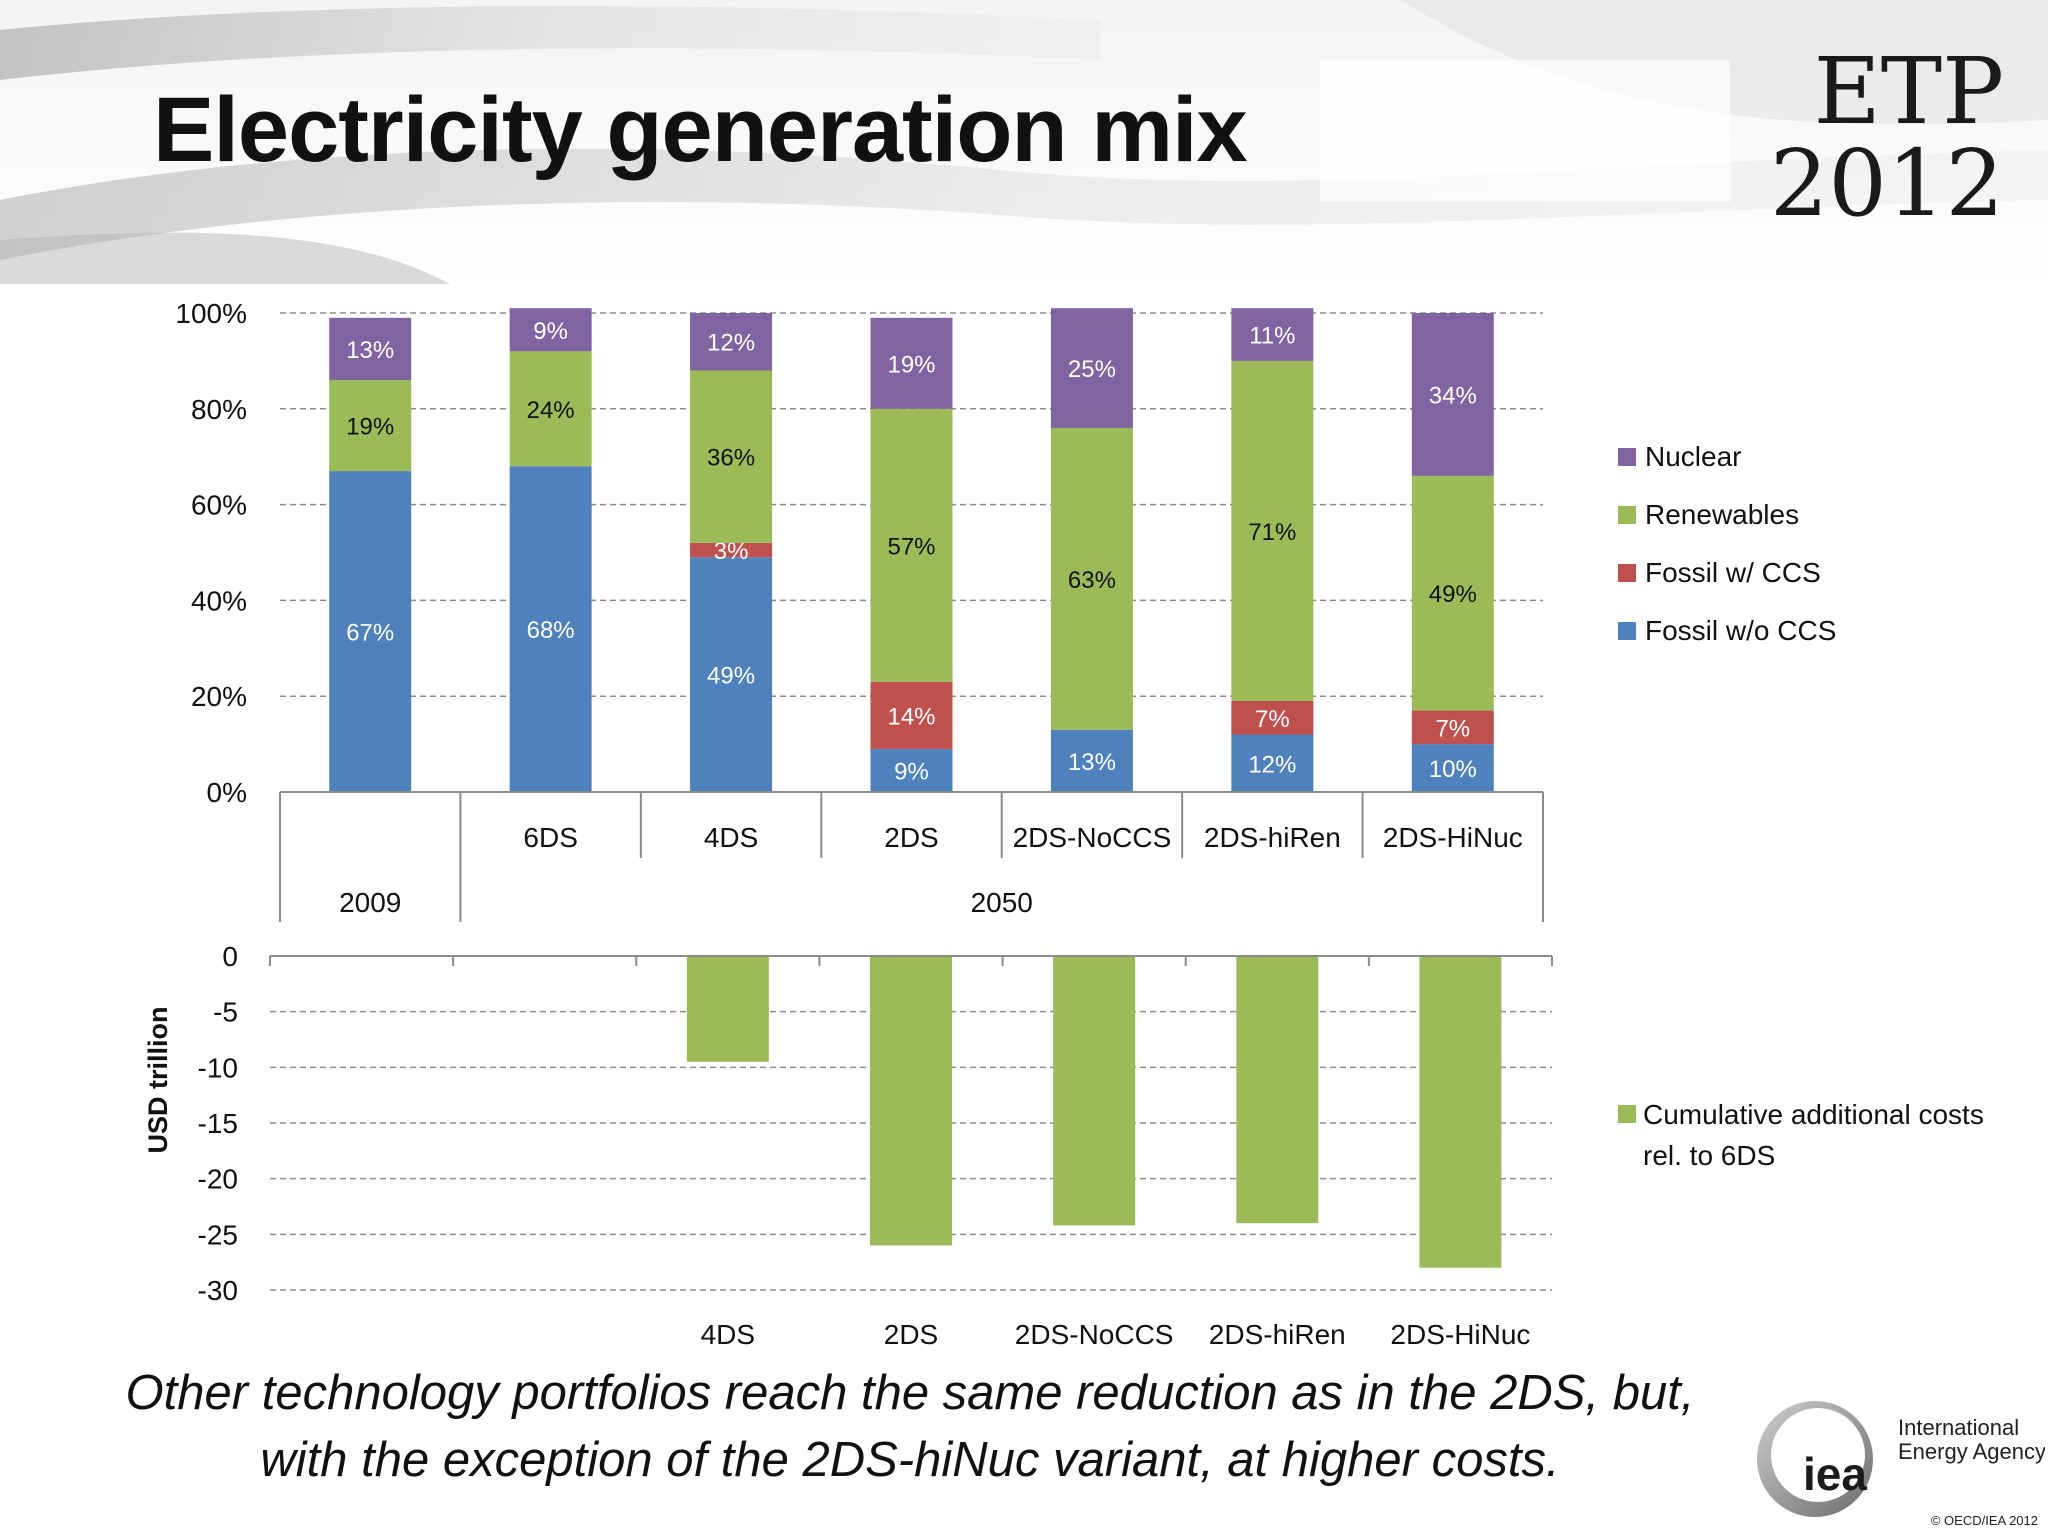  I want to click on segment-value-label: 34%, so click(1453, 395).